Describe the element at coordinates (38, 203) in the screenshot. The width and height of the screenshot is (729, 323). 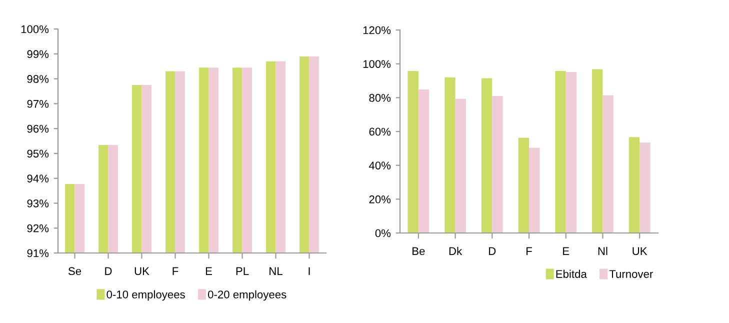
I see `y-tick-label: 93%` at that location.